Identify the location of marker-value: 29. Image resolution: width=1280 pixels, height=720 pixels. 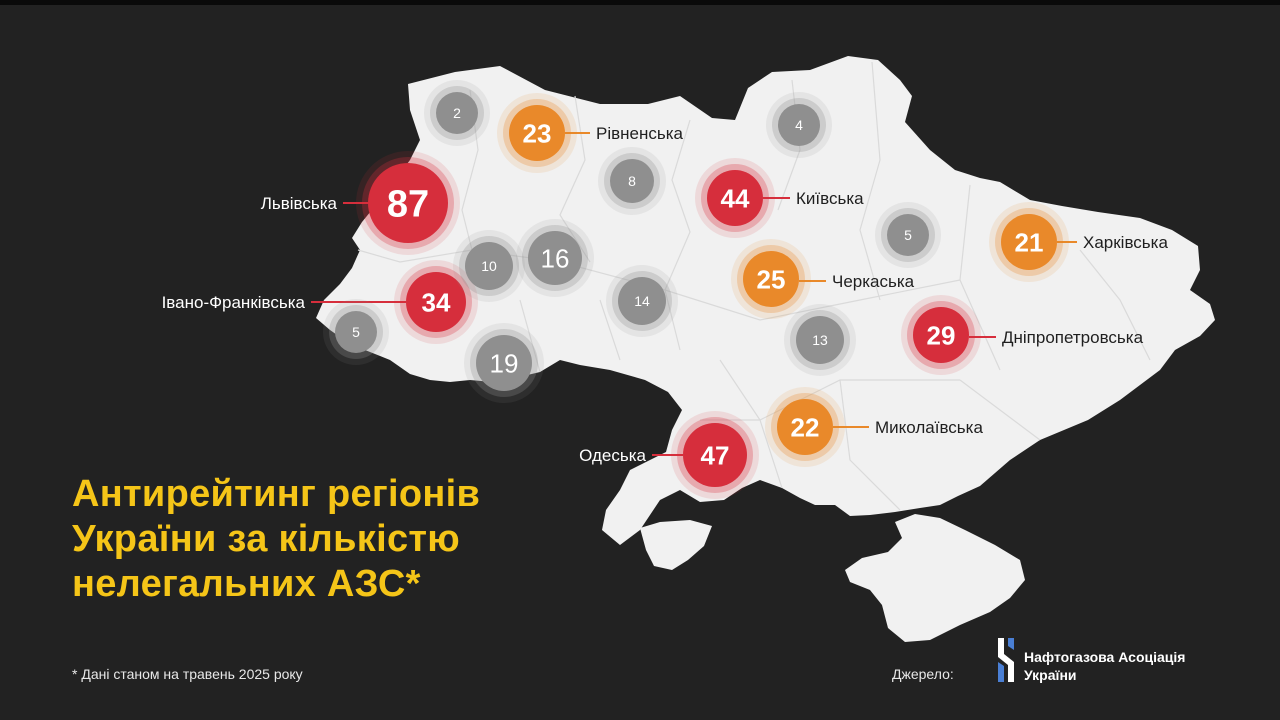
(941, 335).